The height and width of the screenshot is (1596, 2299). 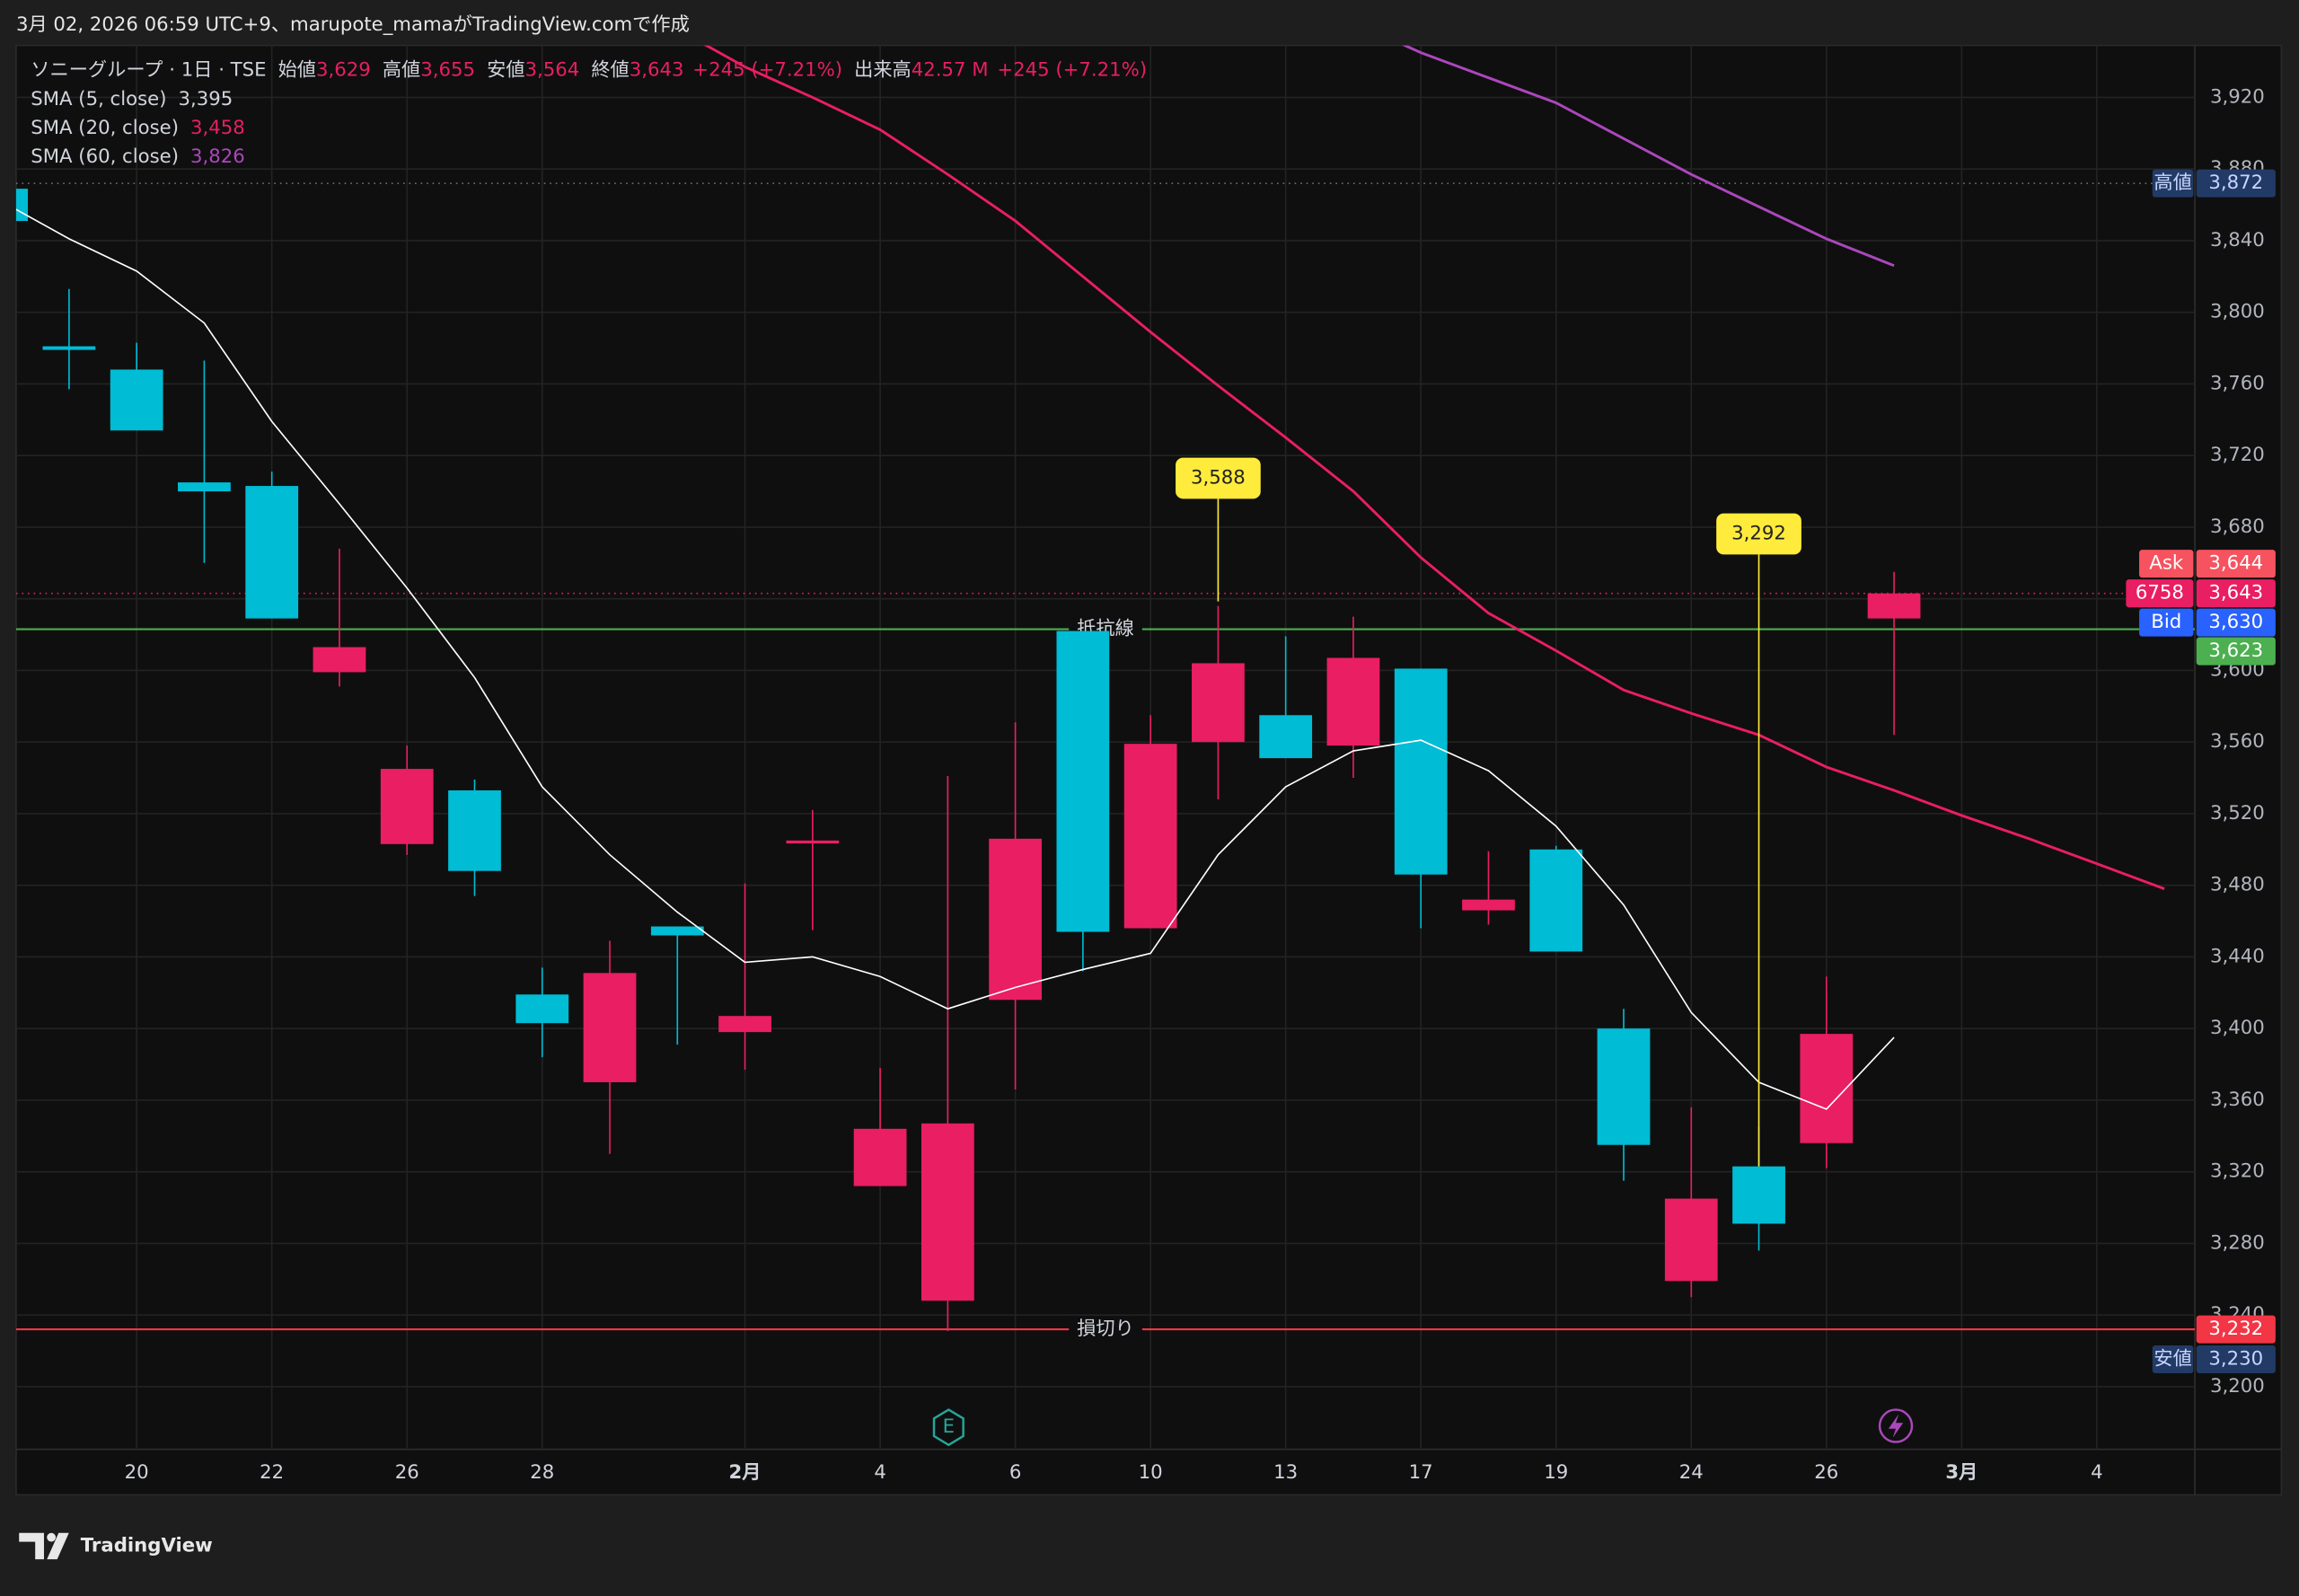 I want to click on y-tick-label: 3,520, so click(x=2238, y=813).